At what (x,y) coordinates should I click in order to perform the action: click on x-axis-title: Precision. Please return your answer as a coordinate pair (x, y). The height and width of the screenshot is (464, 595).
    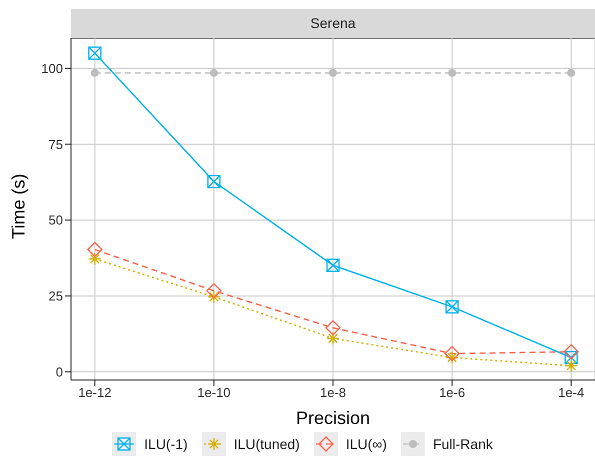
    Looking at the image, I should click on (333, 418).